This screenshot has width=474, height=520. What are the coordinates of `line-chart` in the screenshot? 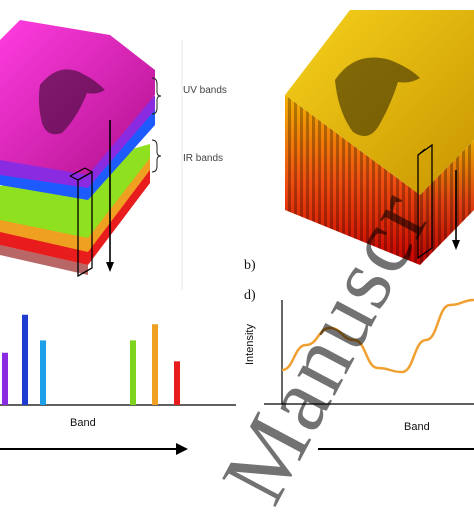 It's located at (369, 374).